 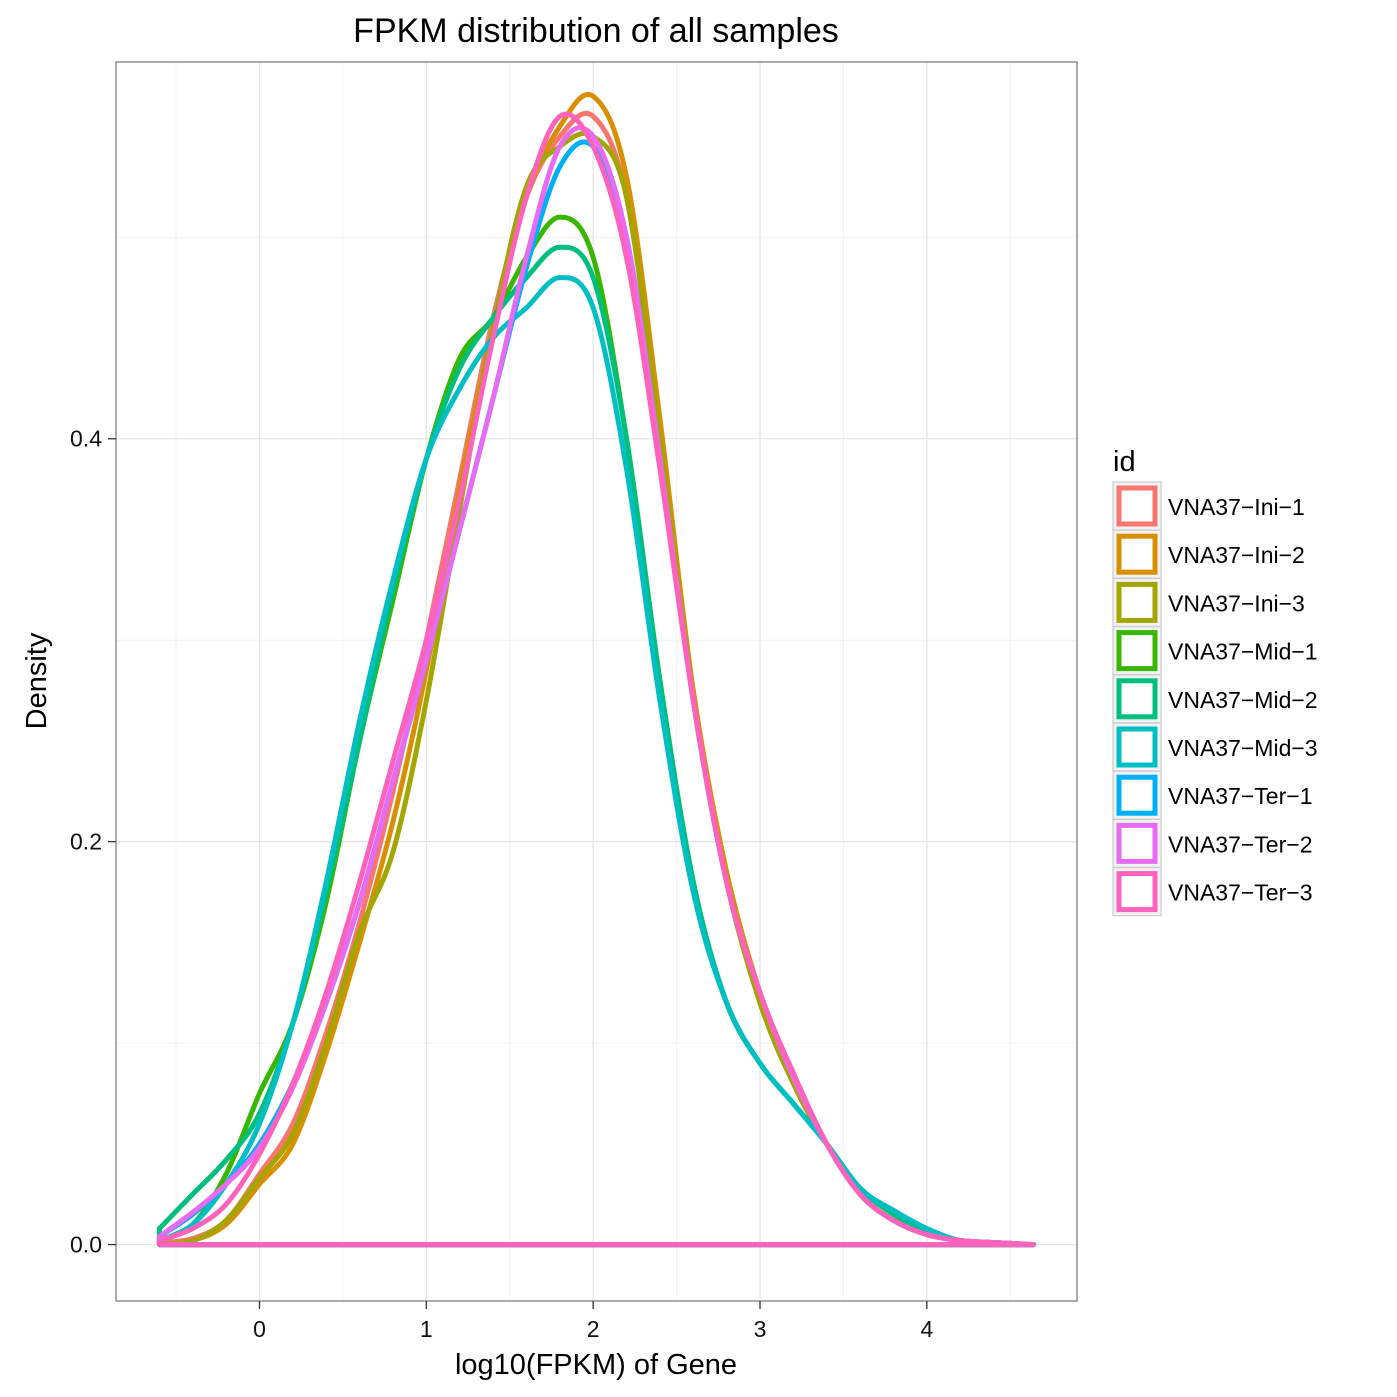 What do you see at coordinates (1236, 555) in the screenshot?
I see `legend-label-2: VNA37−Ini−2` at bounding box center [1236, 555].